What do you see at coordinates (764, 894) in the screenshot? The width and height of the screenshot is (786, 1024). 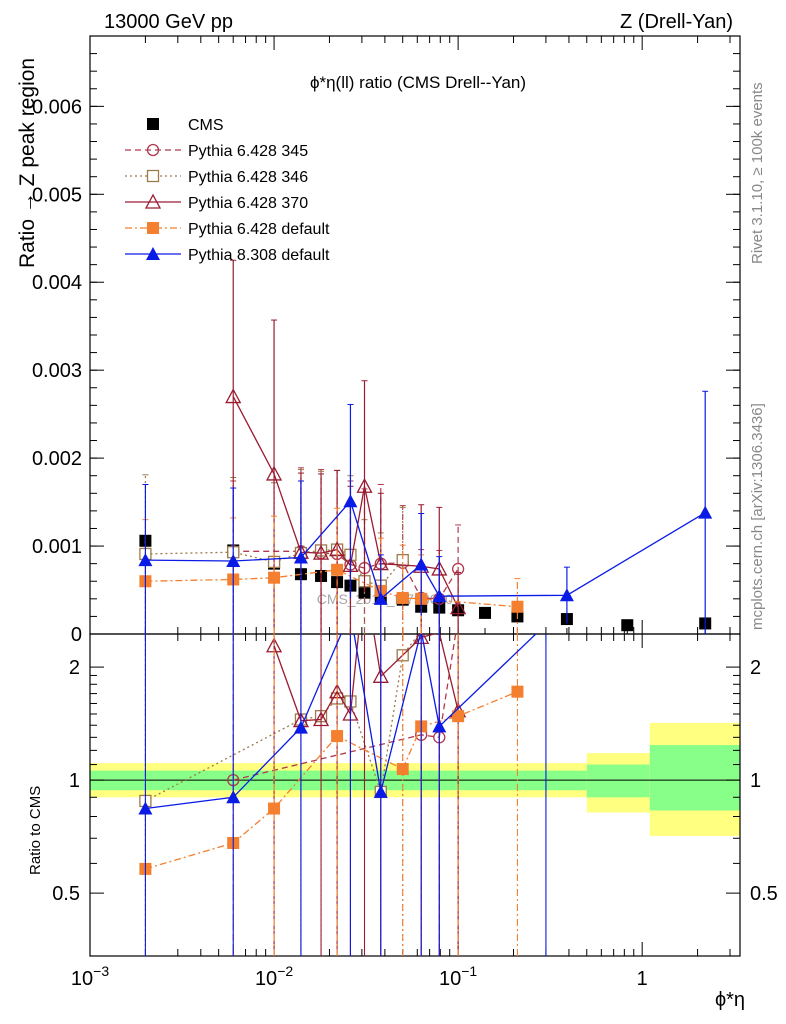 I see `ratio-y-tick-label-right: 0.5` at bounding box center [764, 894].